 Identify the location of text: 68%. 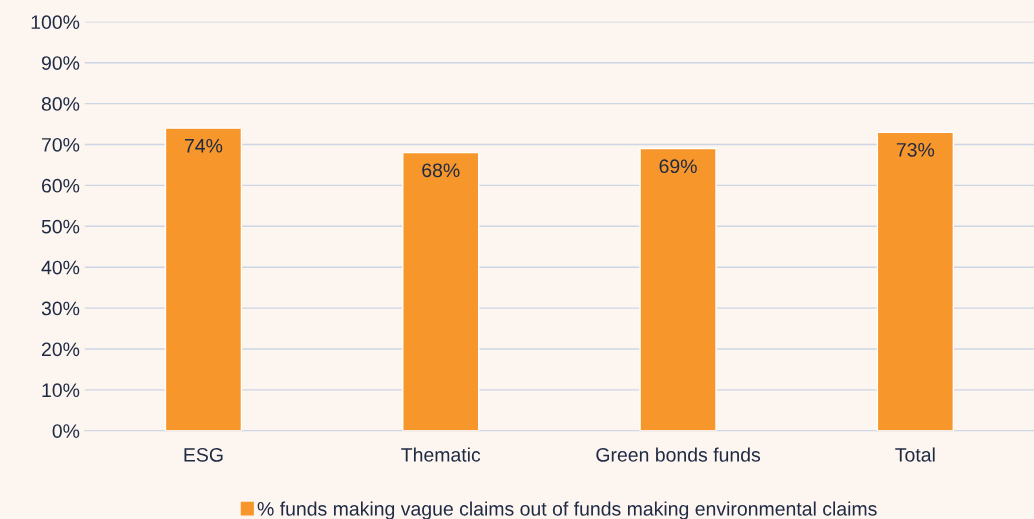
(441, 170).